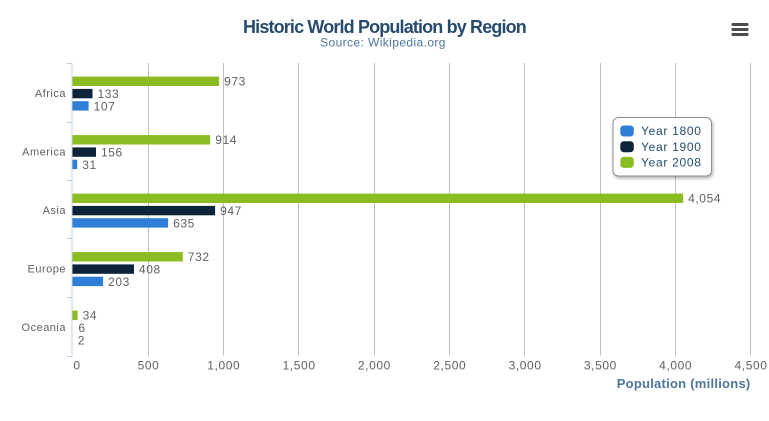 This screenshot has height=421, width=769. I want to click on svg-text: 2,000, so click(374, 366).